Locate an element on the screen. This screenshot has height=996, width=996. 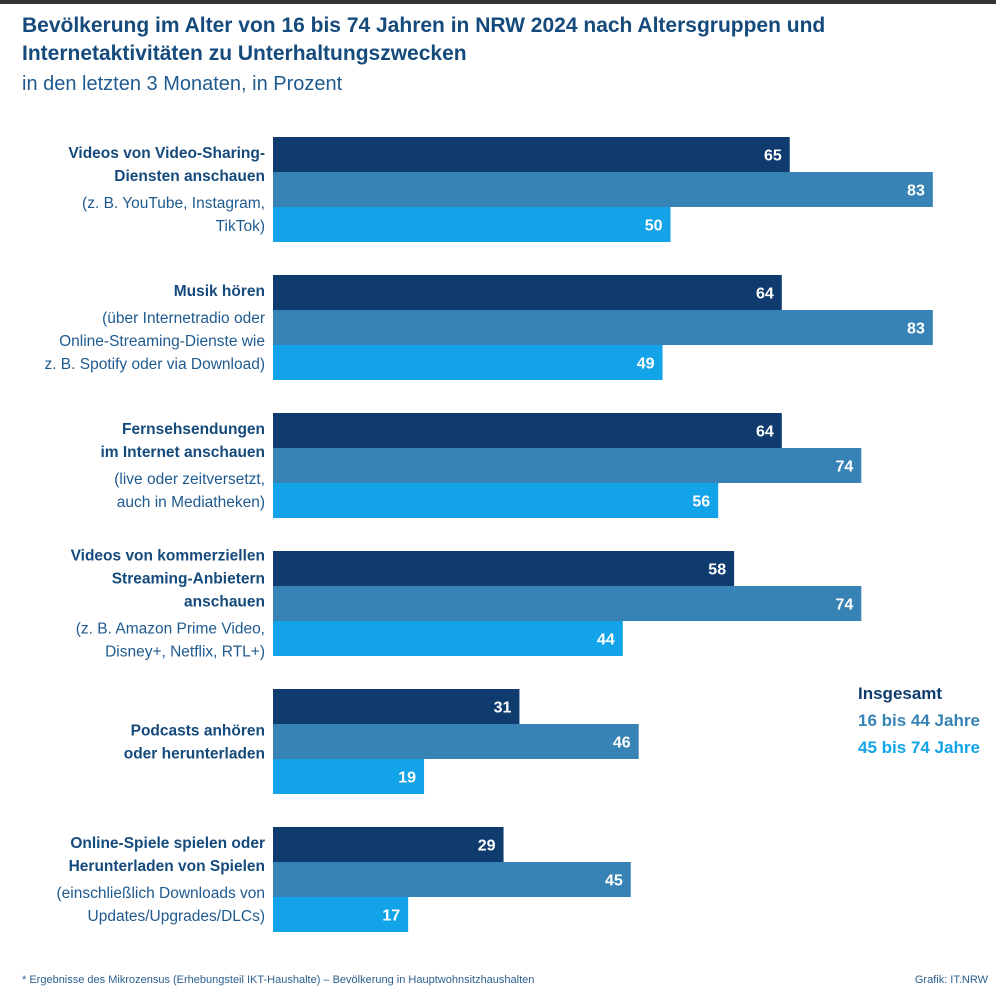
bar-value-label: 29 is located at coordinates (487, 846).